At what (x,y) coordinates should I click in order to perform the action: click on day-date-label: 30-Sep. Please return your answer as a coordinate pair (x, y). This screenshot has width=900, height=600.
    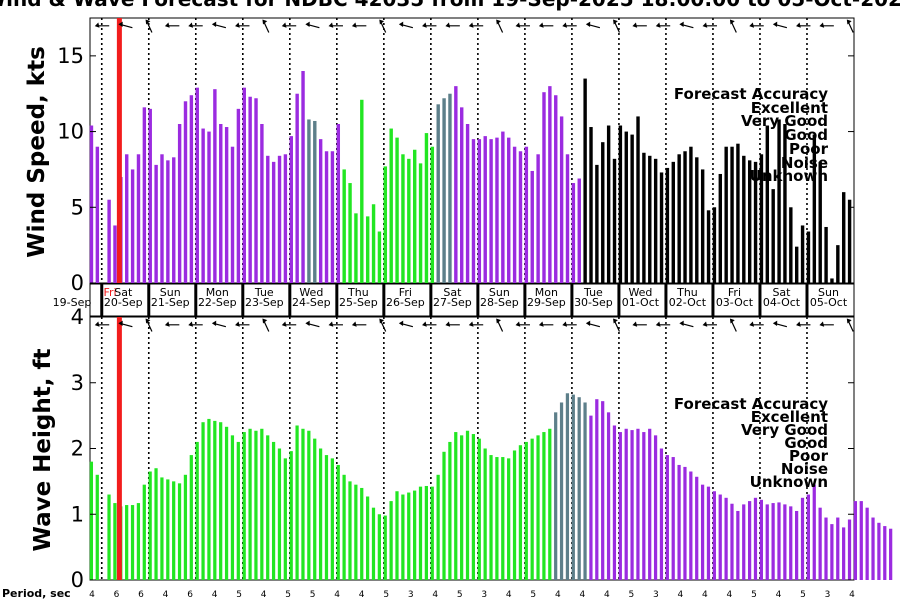
    Looking at the image, I should click on (593, 302).